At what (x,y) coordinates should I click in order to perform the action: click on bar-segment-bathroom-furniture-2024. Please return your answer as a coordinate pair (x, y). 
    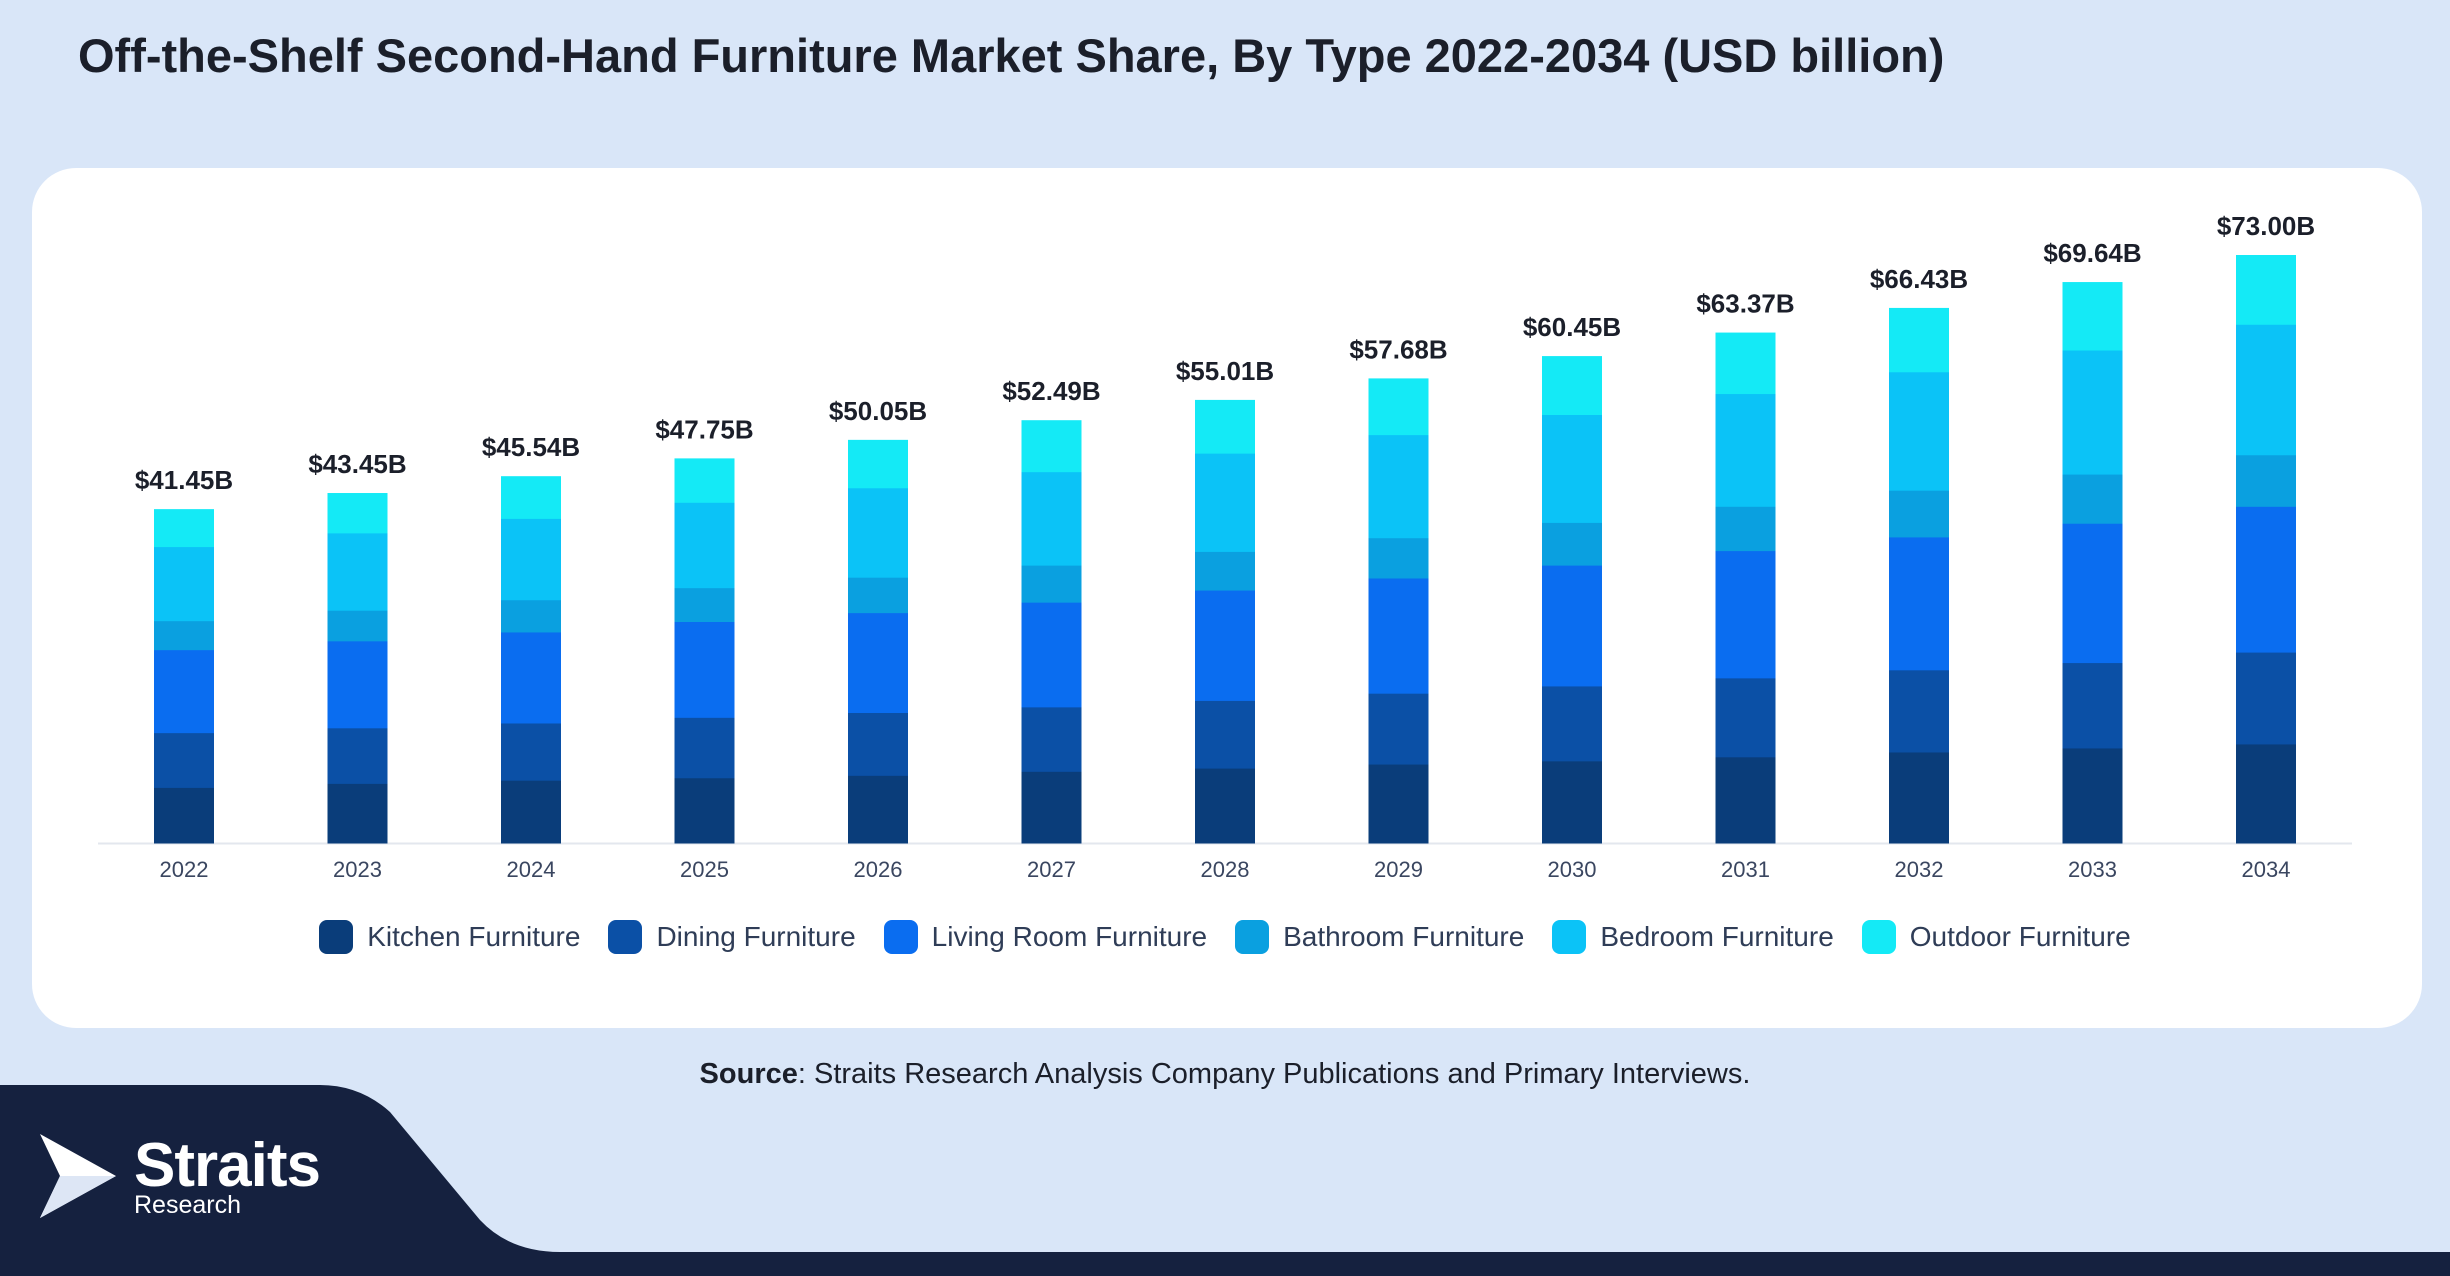
    Looking at the image, I should click on (531, 616).